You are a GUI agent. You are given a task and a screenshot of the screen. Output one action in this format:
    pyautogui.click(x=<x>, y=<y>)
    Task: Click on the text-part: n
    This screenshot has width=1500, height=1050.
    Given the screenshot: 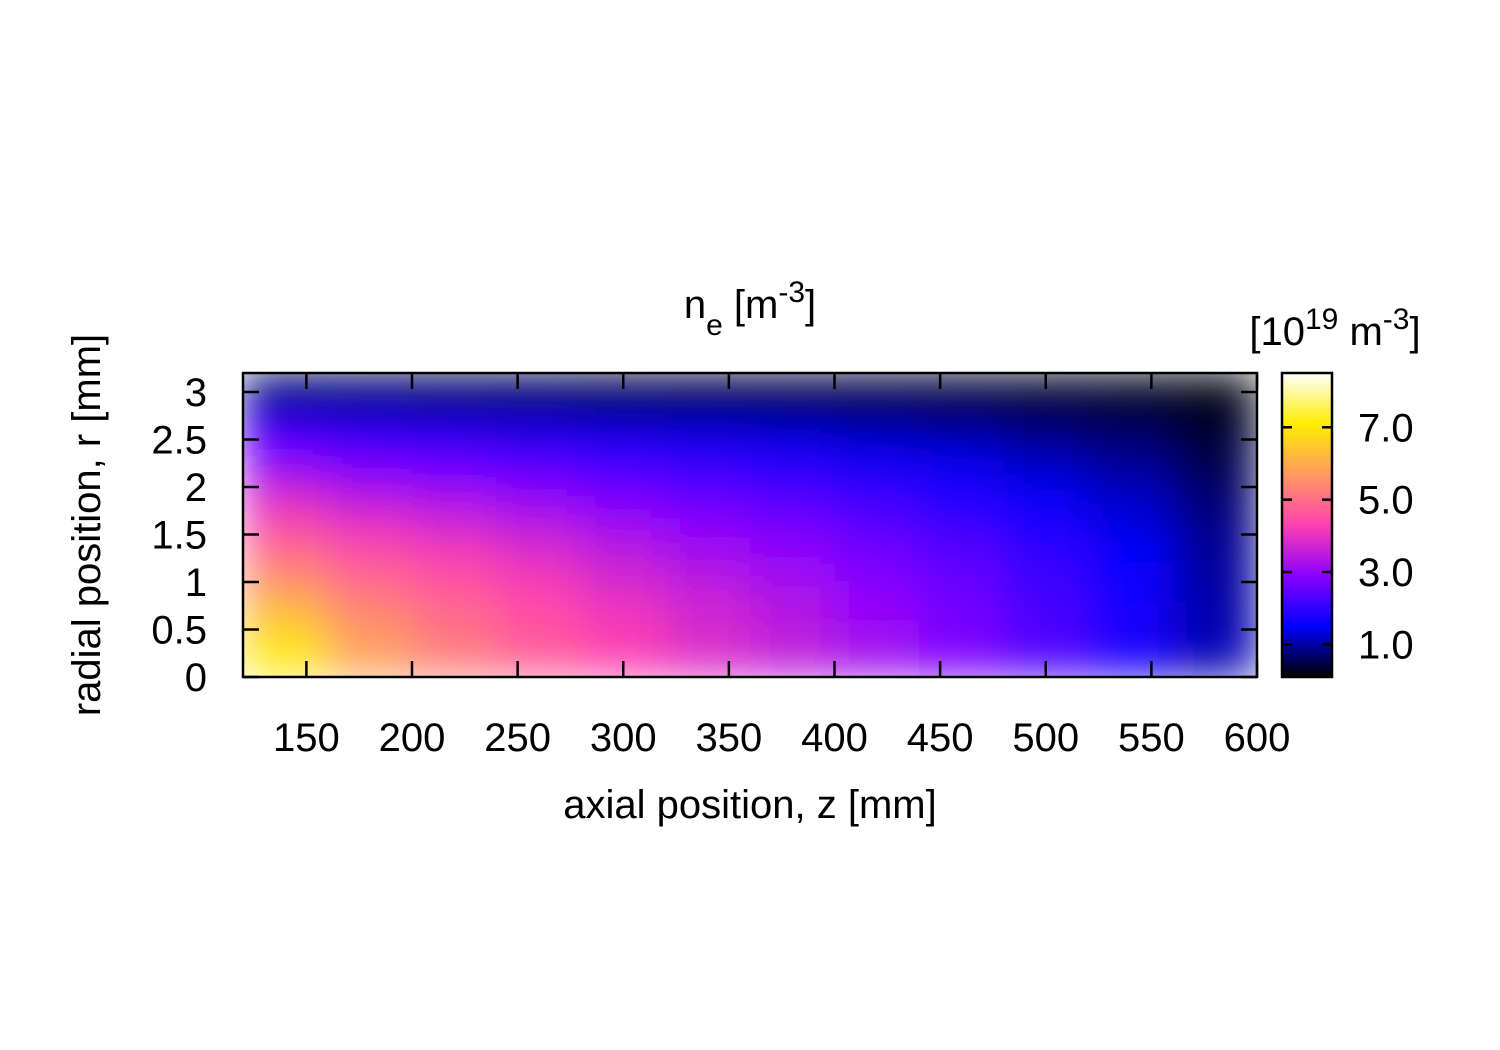 What is the action you would take?
    pyautogui.click(x=695, y=305)
    